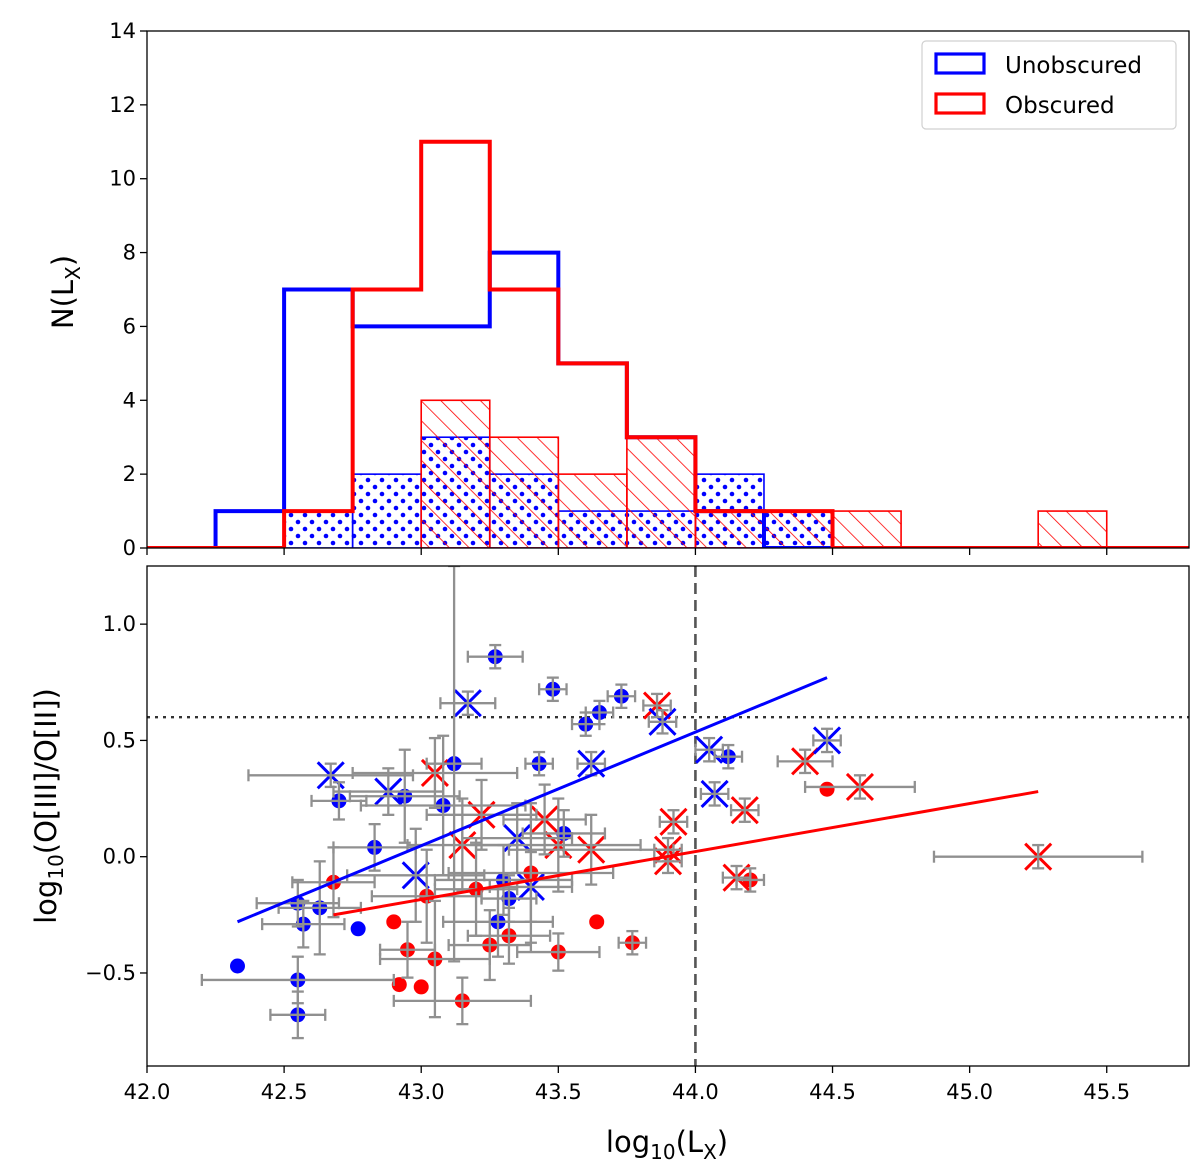 The width and height of the screenshot is (1200, 1170). What do you see at coordinates (119, 624) in the screenshot?
I see `scatter-ytick-label-3: 1.0` at bounding box center [119, 624].